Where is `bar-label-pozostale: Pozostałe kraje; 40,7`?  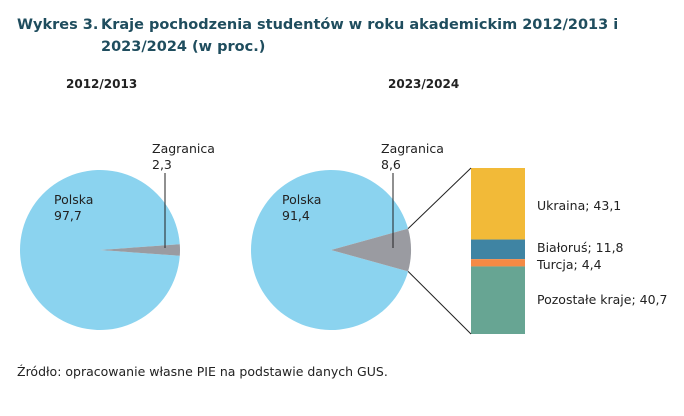
bar-label-pozostale: Pozostałe kraje; 40,7 is located at coordinates (602, 299).